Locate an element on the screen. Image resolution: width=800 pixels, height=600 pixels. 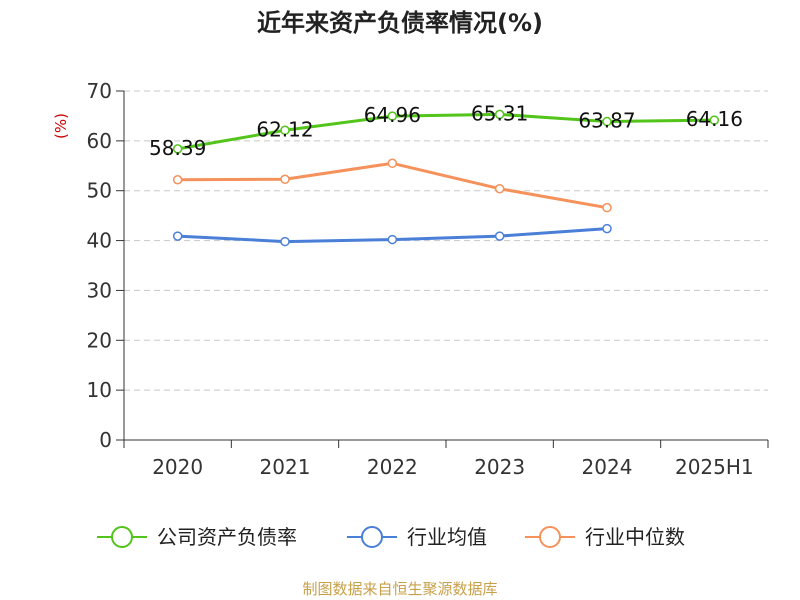
legend-label: 行业均值 is located at coordinates (447, 537).